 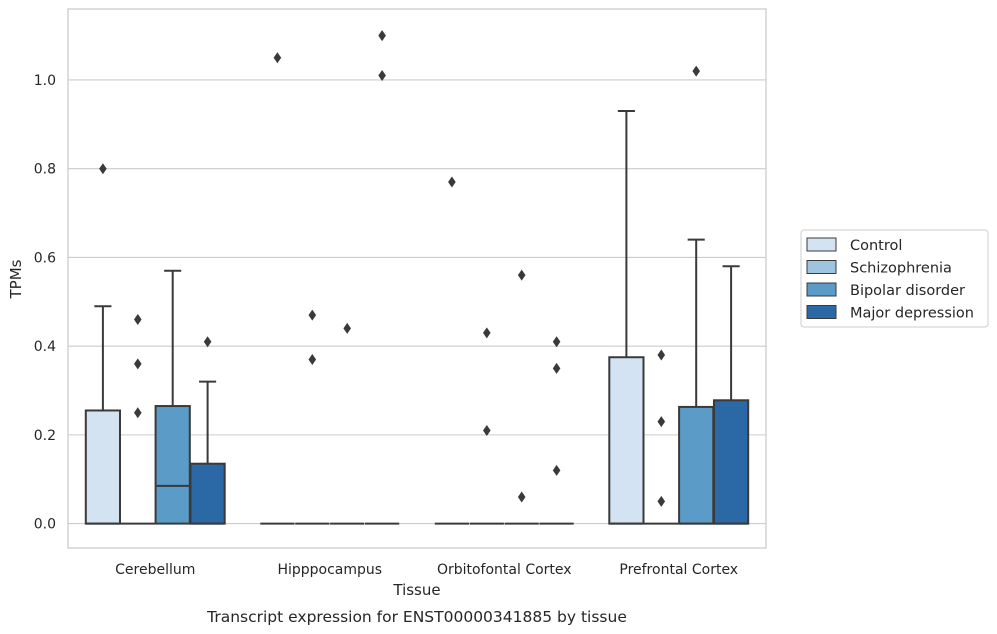 What do you see at coordinates (912, 314) in the screenshot?
I see `legend-label: Major depression` at bounding box center [912, 314].